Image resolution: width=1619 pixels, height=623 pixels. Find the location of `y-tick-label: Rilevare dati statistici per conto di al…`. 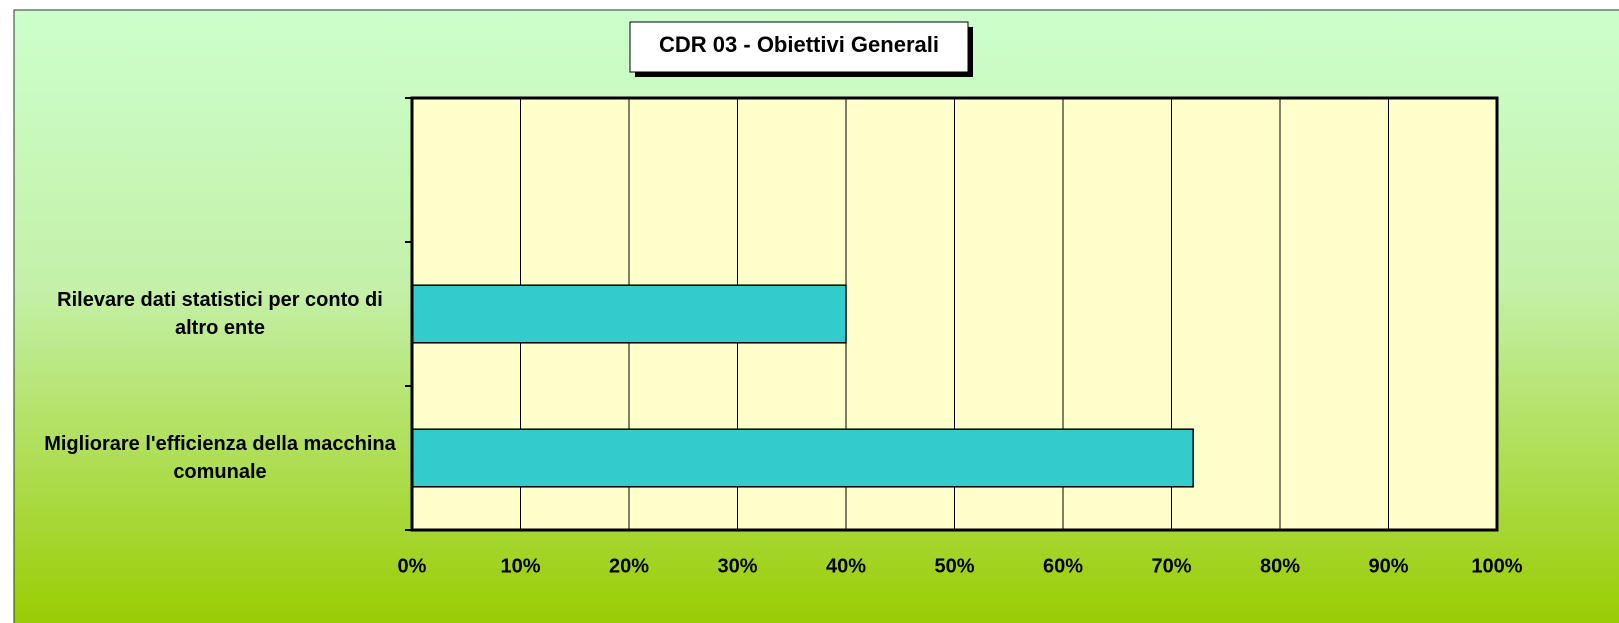

y-tick-label: Rilevare dati statistici per conto di al… is located at coordinates (220, 314).